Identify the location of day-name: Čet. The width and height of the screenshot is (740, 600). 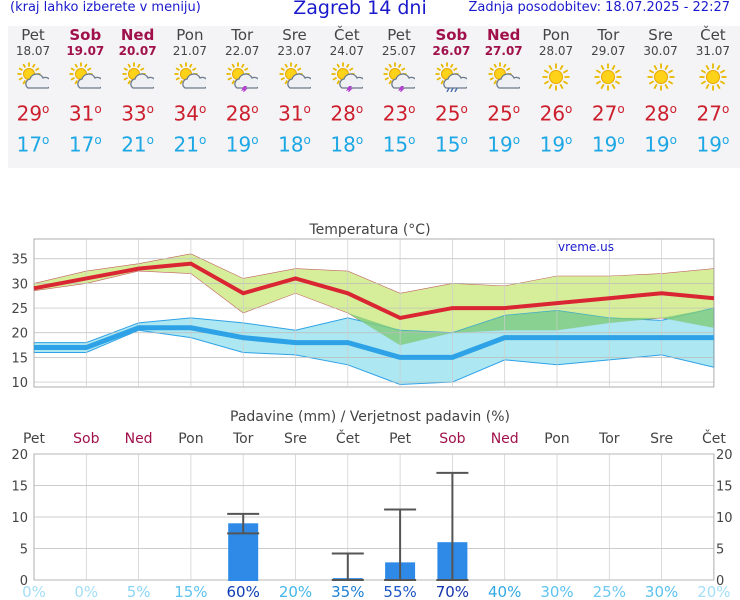
(713, 35).